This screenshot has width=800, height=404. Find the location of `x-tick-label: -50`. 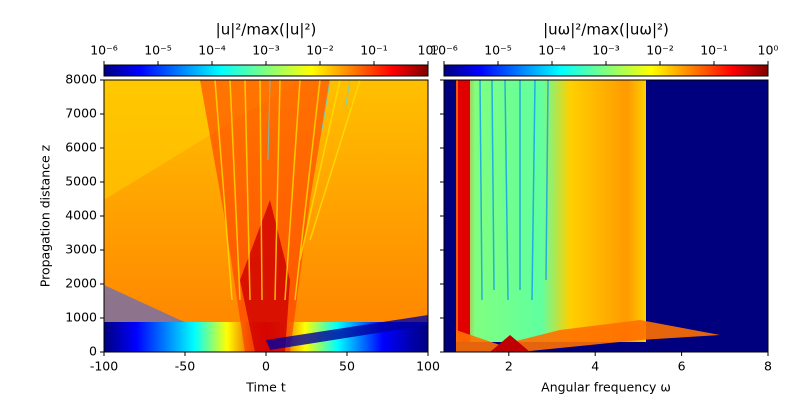

x-tick-label: -50 is located at coordinates (185, 366).